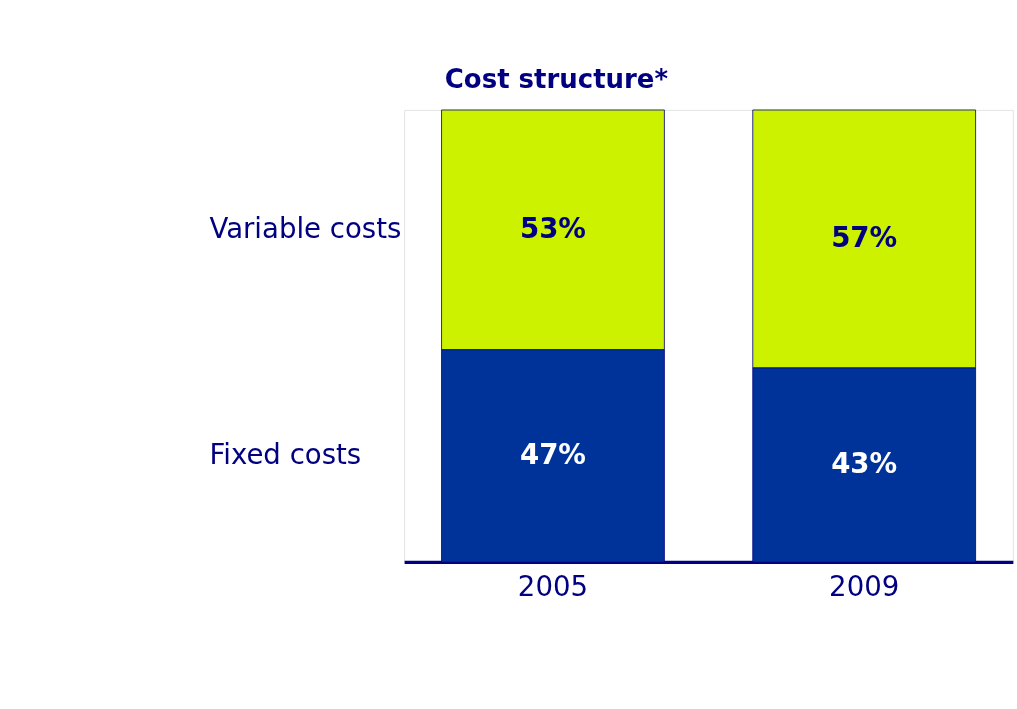 The height and width of the screenshot is (709, 1017). Describe the element at coordinates (552, 228) in the screenshot. I see `data-label: 53%` at that location.